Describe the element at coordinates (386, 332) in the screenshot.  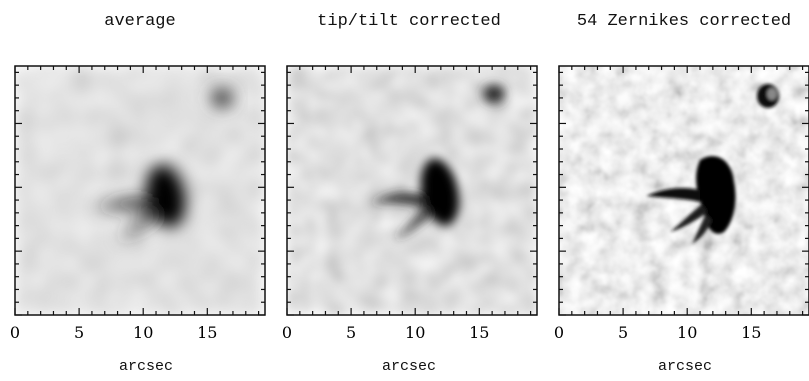
I see `x-tick-labels-panel-2: 0 5 10 15` at that location.